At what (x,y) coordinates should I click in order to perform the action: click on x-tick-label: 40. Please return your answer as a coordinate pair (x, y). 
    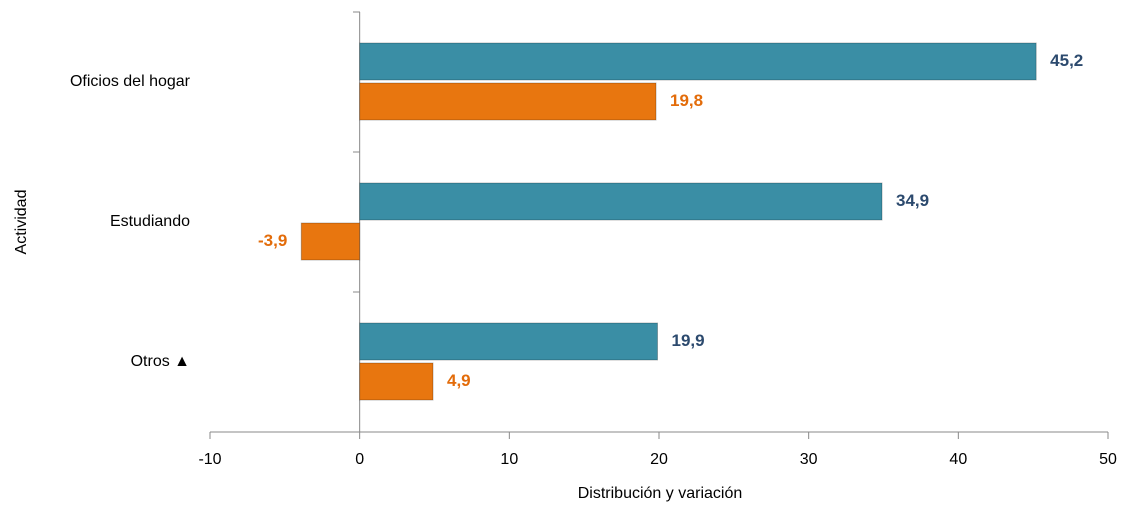
    Looking at the image, I should click on (958, 459).